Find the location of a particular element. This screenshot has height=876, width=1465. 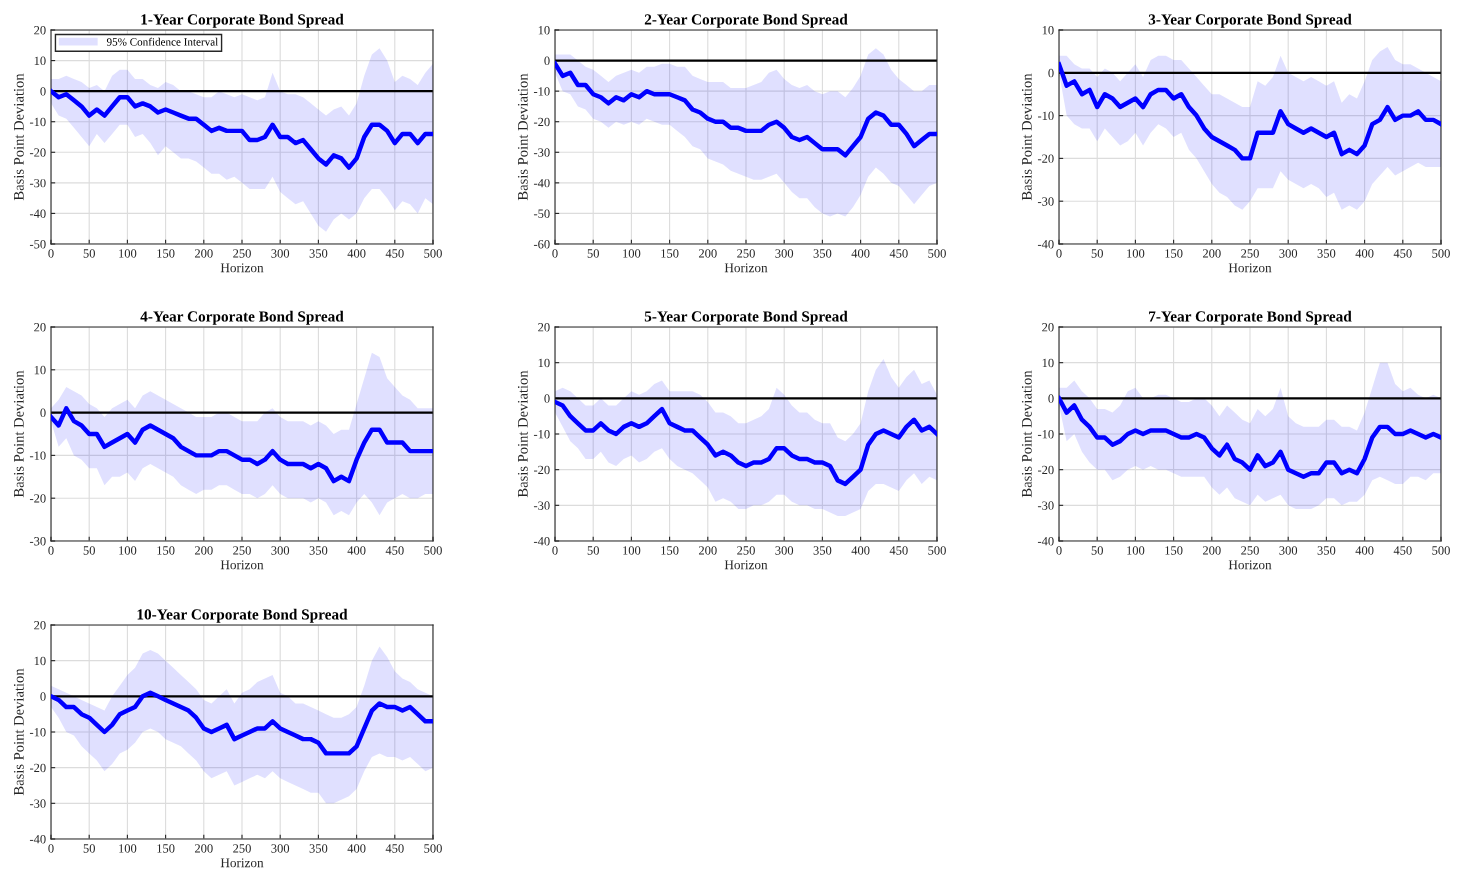

legend-label: 95% Confidence Interval is located at coordinates (162, 41).